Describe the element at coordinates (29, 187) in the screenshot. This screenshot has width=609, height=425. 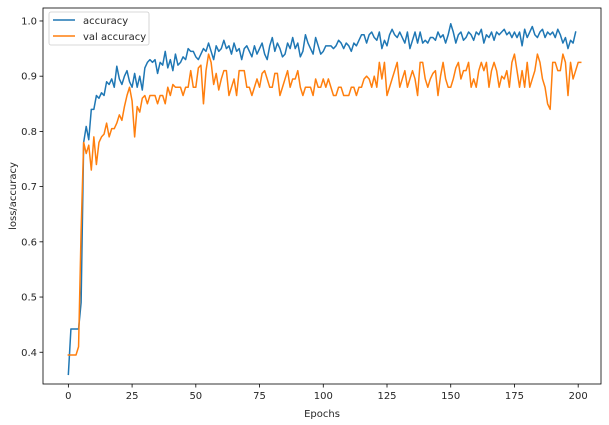
I see `y-tick-label: 0.7` at that location.